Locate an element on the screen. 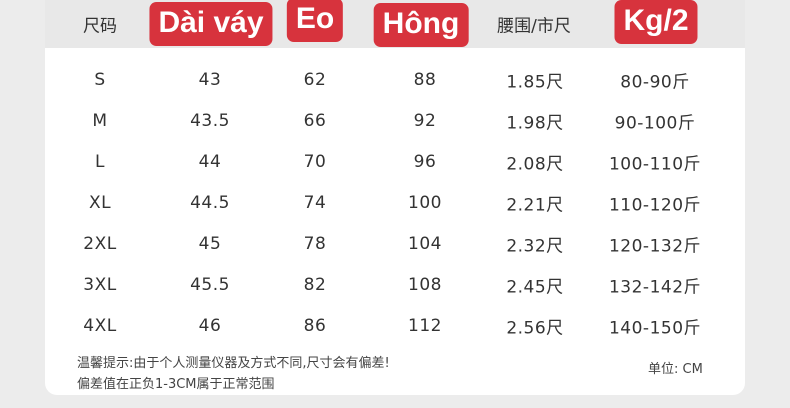 The image size is (790, 408). table-cell: S is located at coordinates (100, 80).